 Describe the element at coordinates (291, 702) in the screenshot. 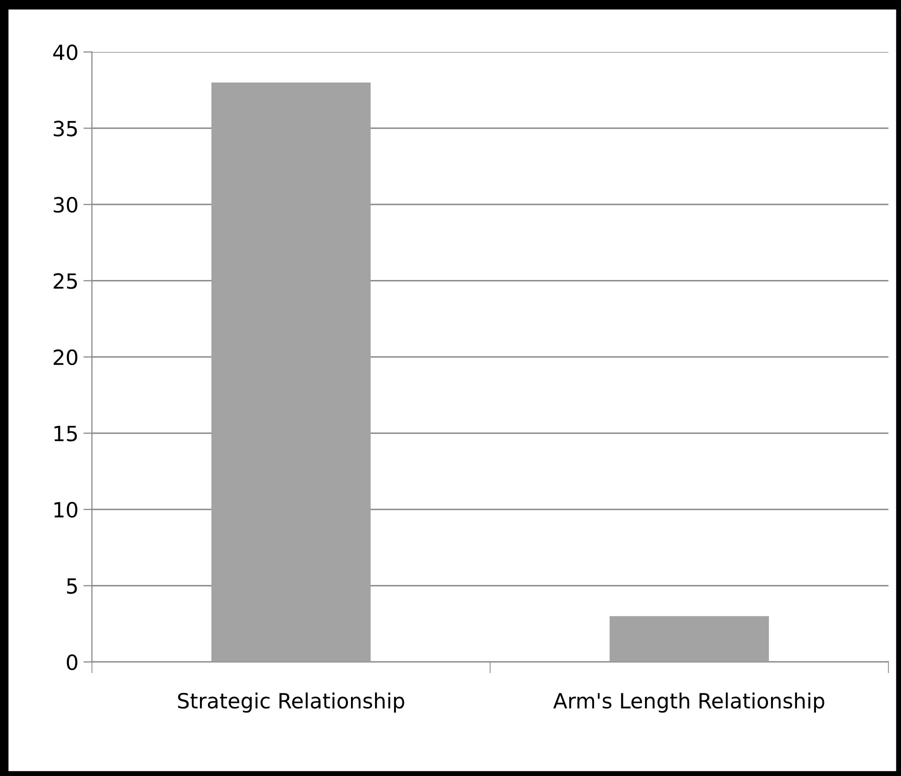

I see `x-tick-label: Strategic Relationship` at that location.